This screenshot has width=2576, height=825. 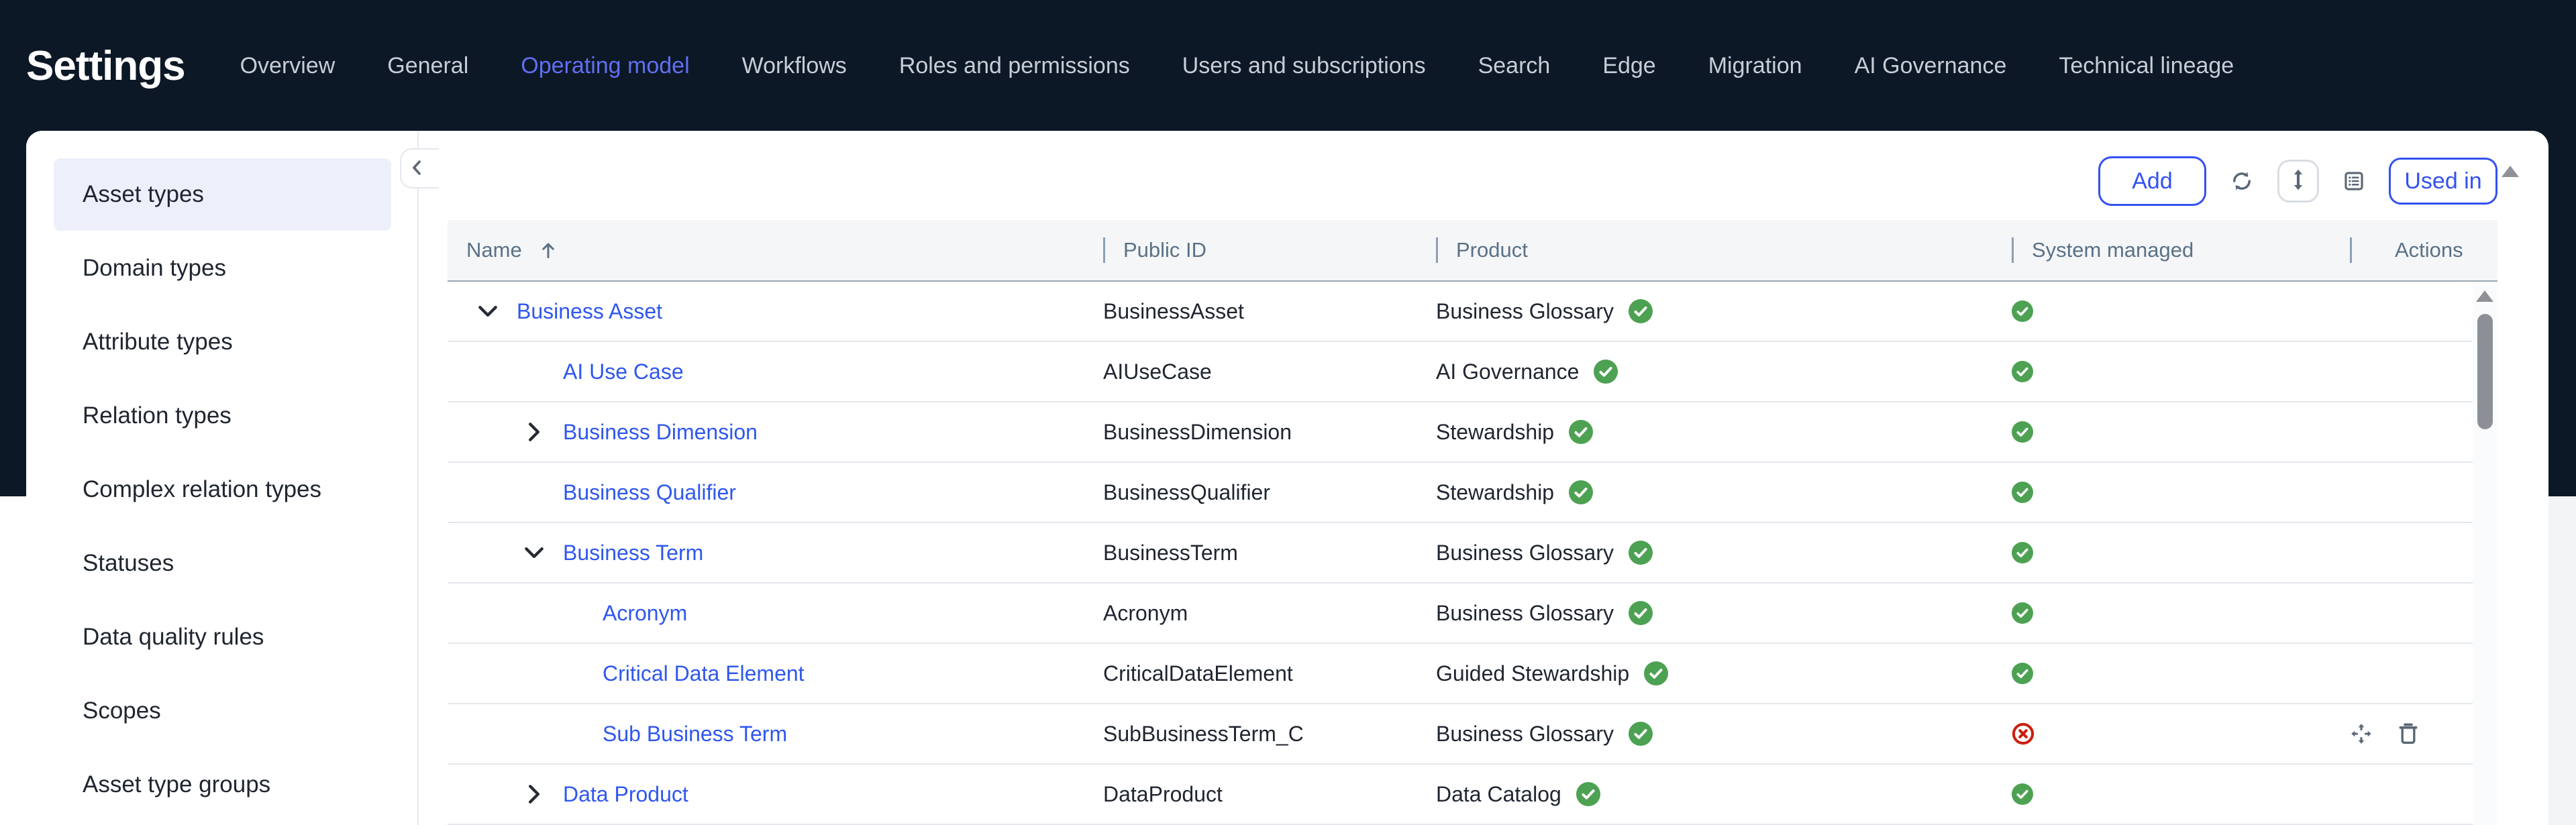 What do you see at coordinates (794, 65) in the screenshot?
I see `tab-workflows: Workflows` at bounding box center [794, 65].